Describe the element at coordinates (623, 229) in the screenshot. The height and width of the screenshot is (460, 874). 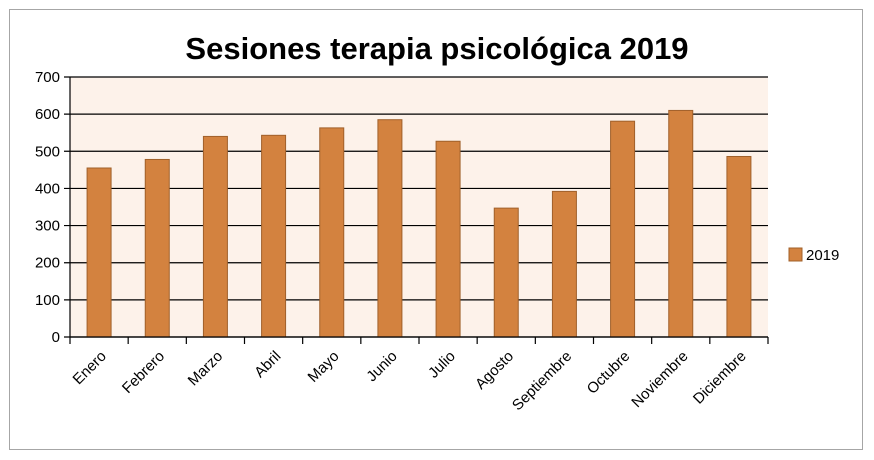
I see `bar-octubre` at that location.